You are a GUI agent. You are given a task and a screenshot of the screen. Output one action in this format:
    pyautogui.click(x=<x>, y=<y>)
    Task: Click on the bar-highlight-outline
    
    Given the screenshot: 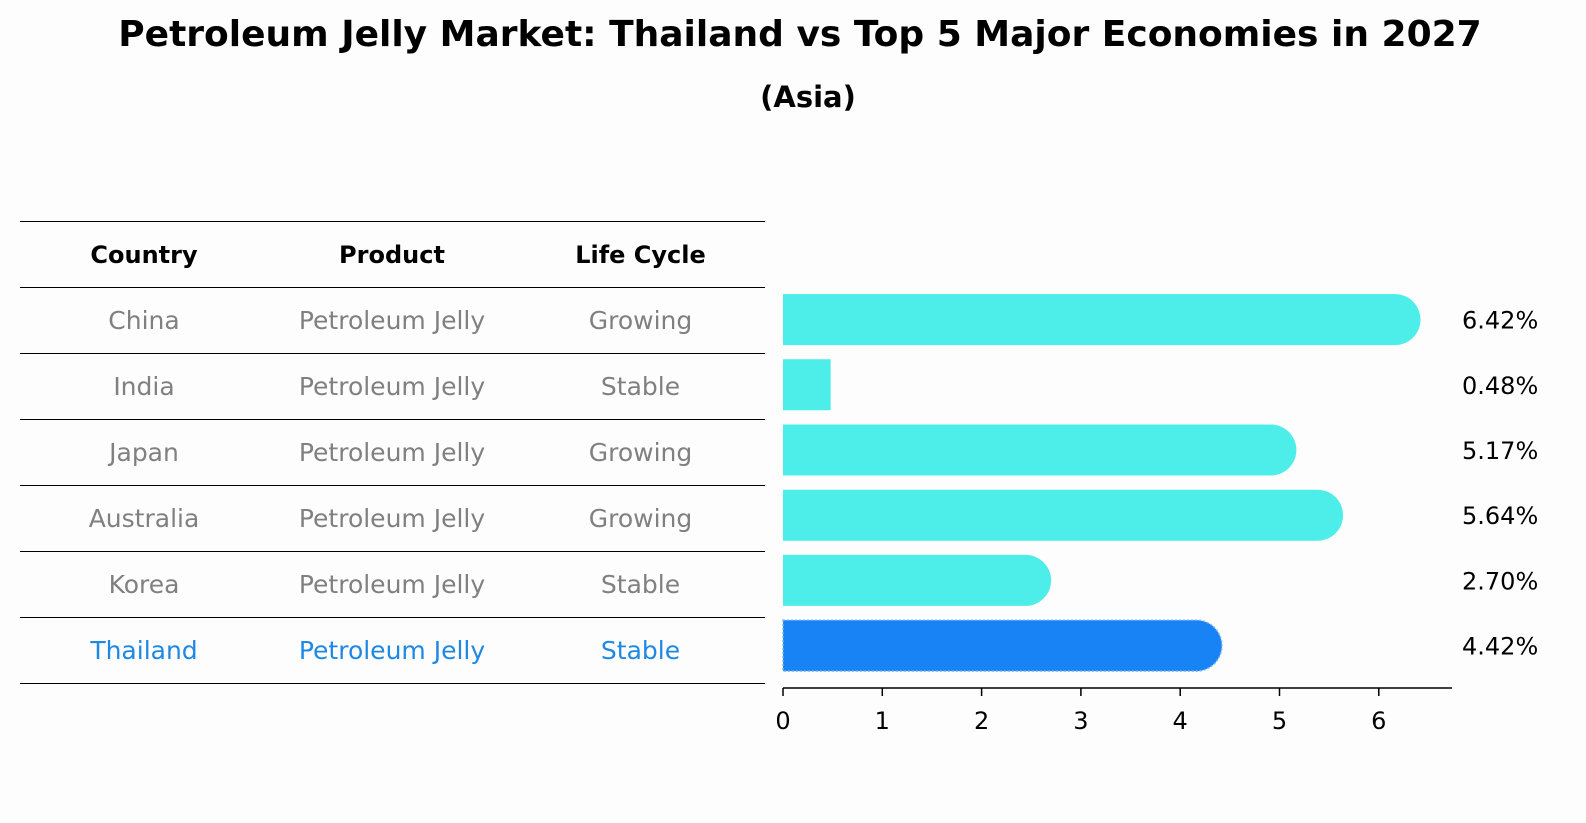 What is the action you would take?
    pyautogui.click(x=1002, y=645)
    